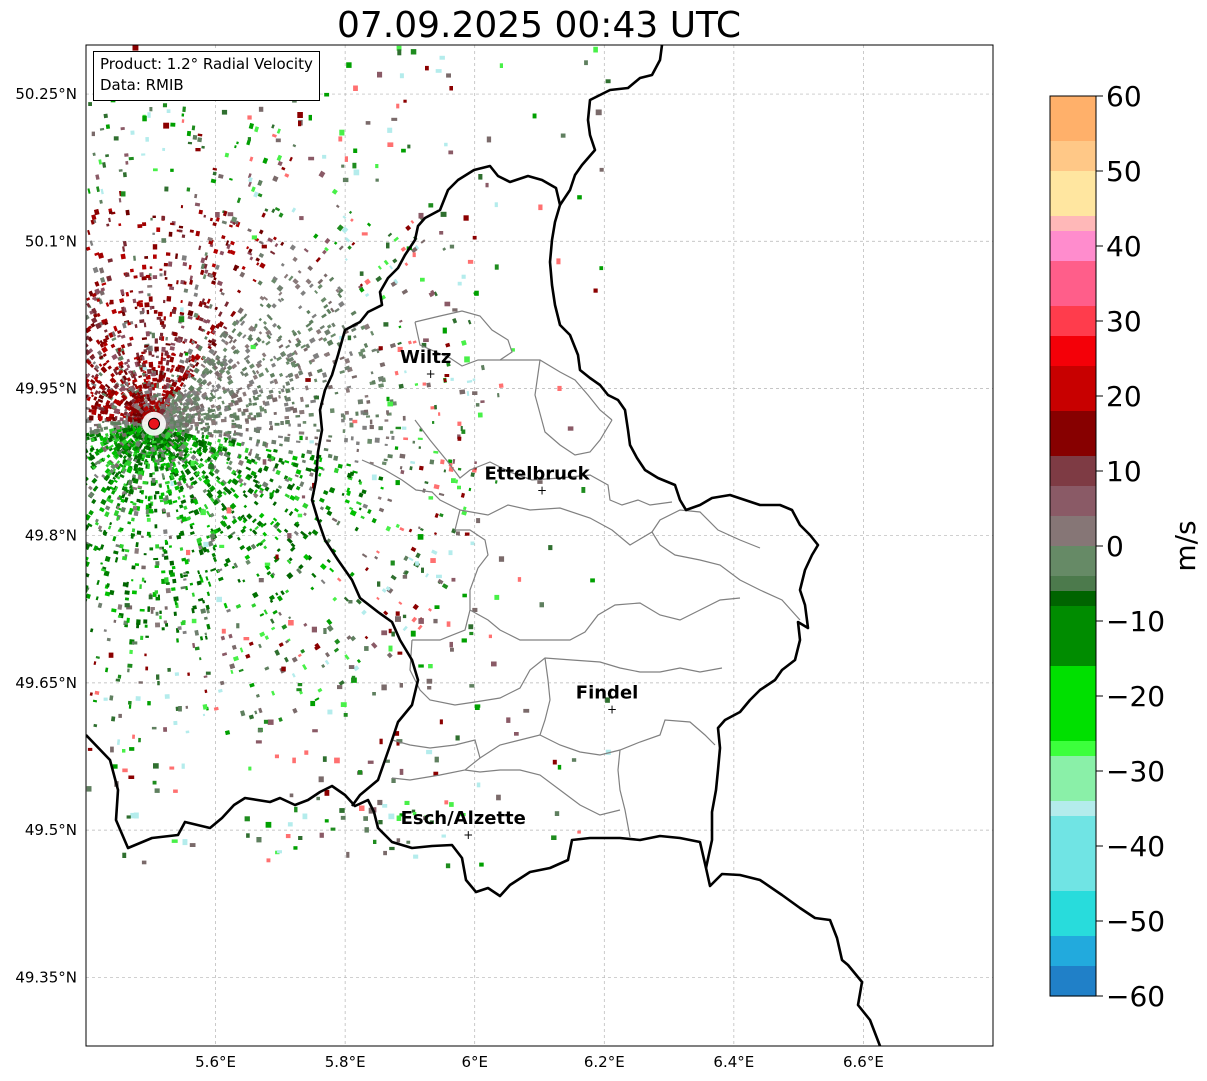 This screenshot has height=1081, width=1207. What do you see at coordinates (542, 491) in the screenshot?
I see `city-marker: +` at bounding box center [542, 491].